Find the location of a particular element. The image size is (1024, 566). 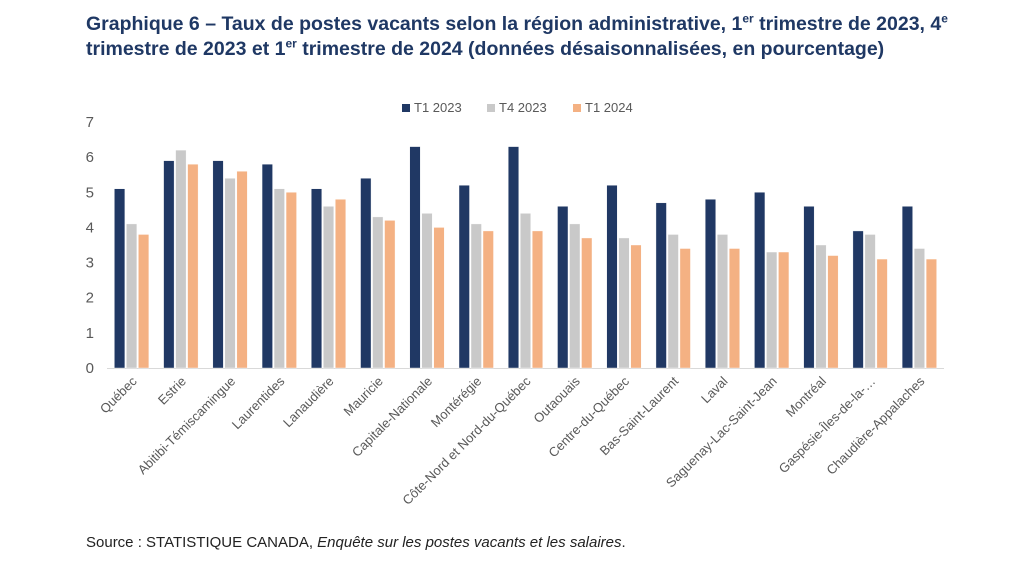

legend-label: T1 2024 is located at coordinates (609, 107).